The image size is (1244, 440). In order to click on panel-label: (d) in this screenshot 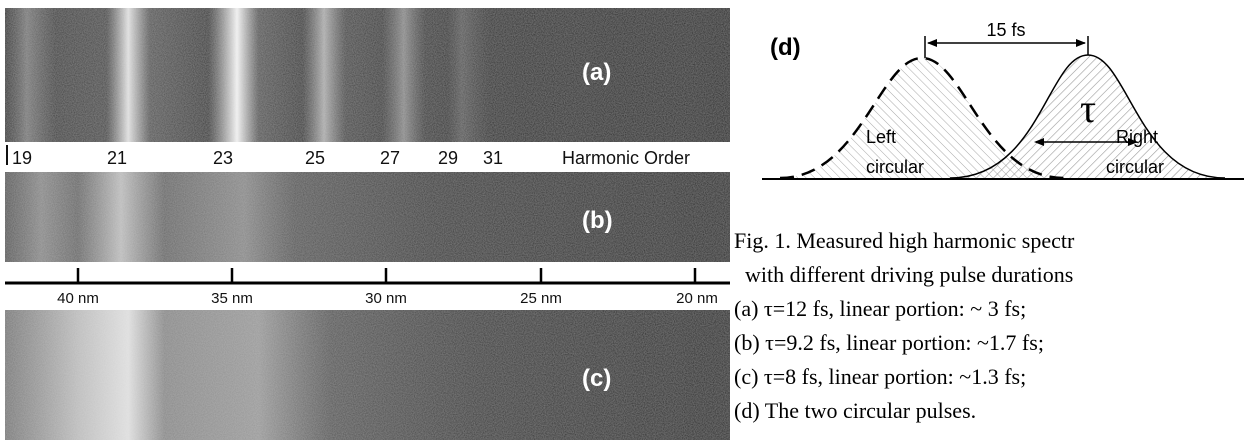, I will do `click(785, 47)`.